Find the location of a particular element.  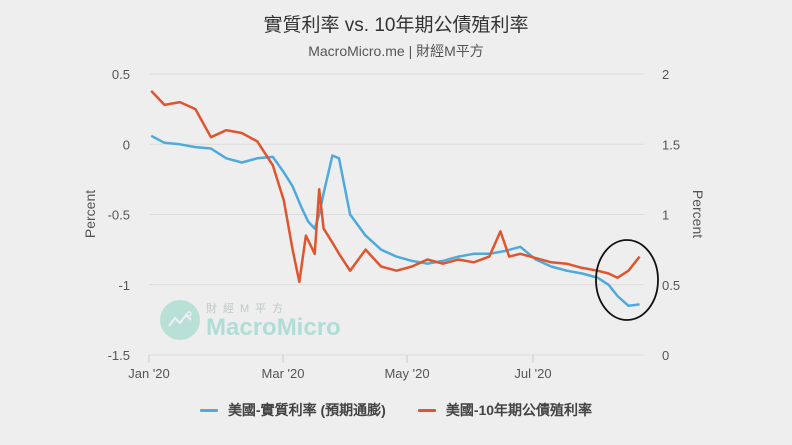

left-axis-tick: -1 is located at coordinates (124, 285).